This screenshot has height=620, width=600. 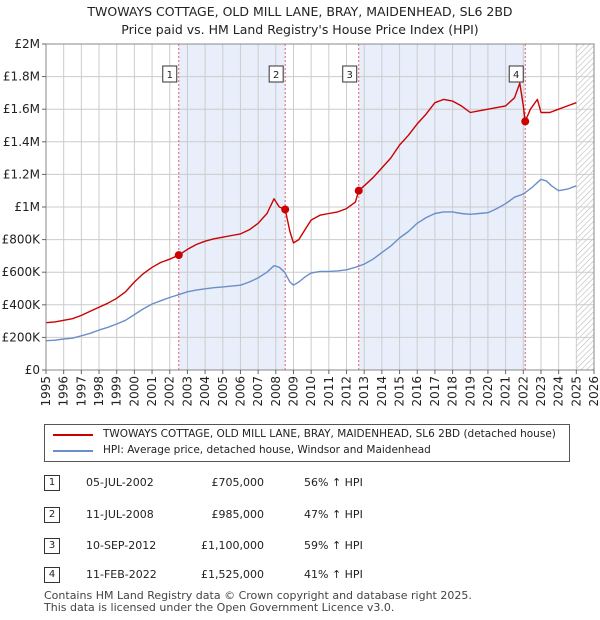 I want to click on y-tick-label: £0, so click(x=32, y=370).